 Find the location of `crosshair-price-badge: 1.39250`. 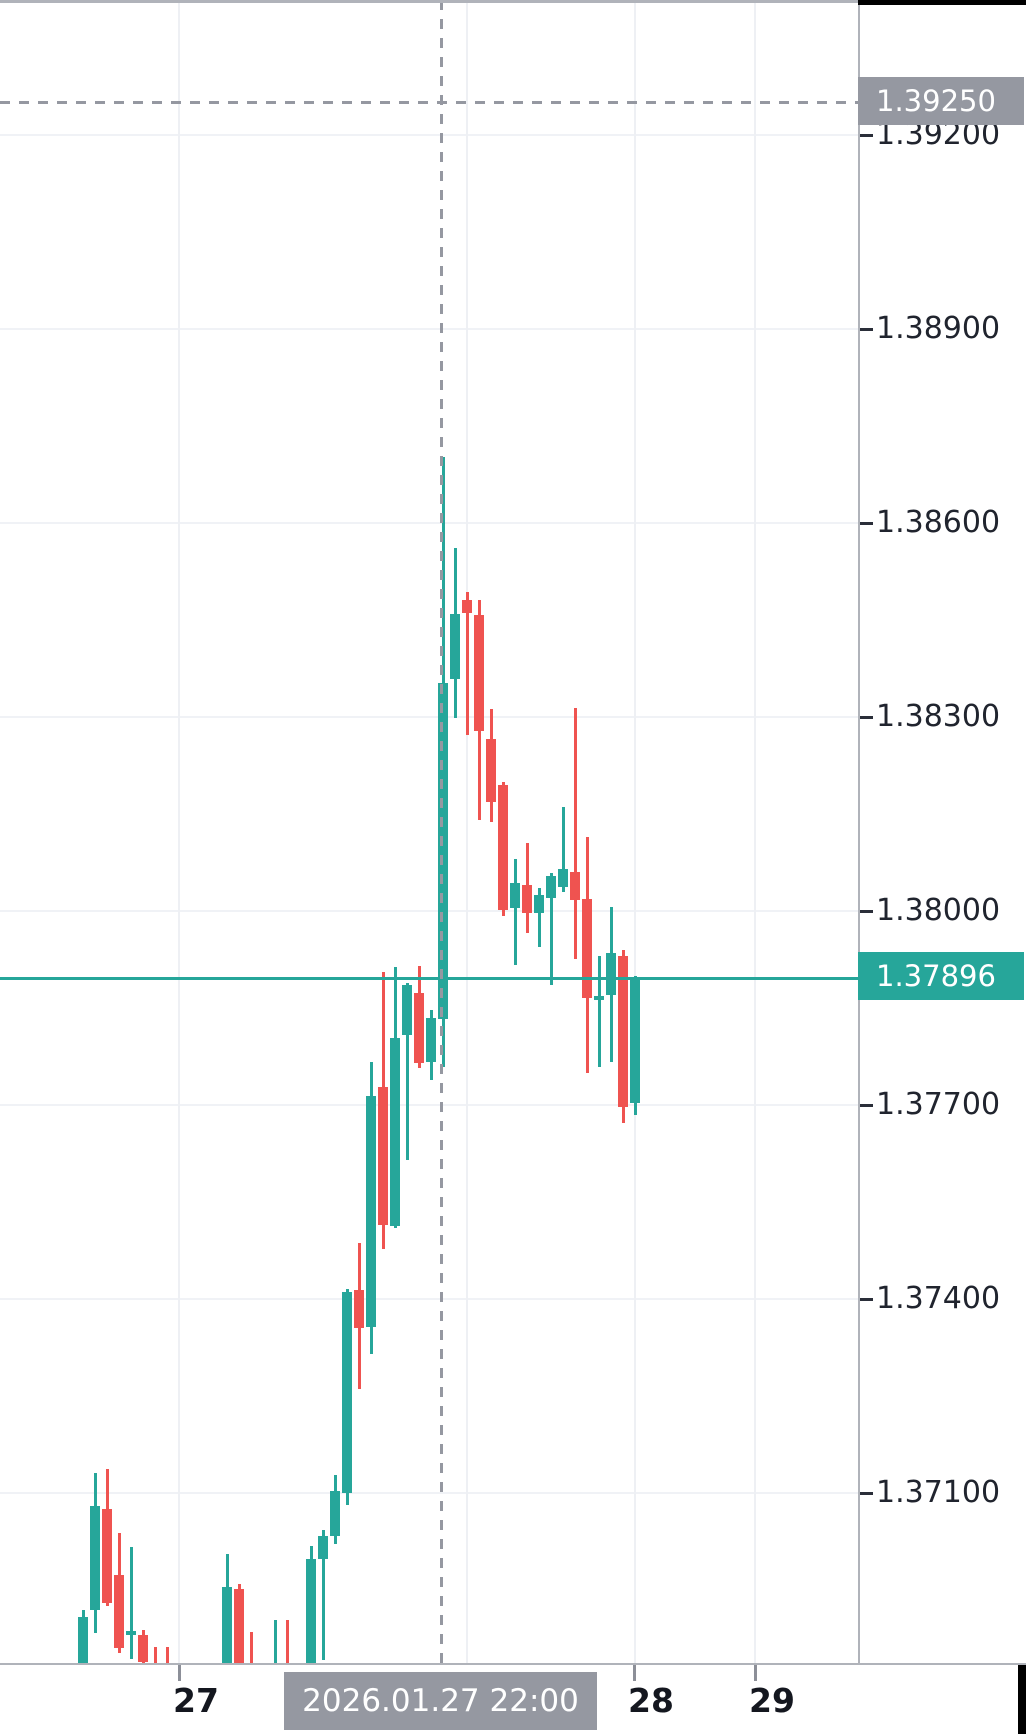

crosshair-price-badge: 1.39250 is located at coordinates (941, 101).